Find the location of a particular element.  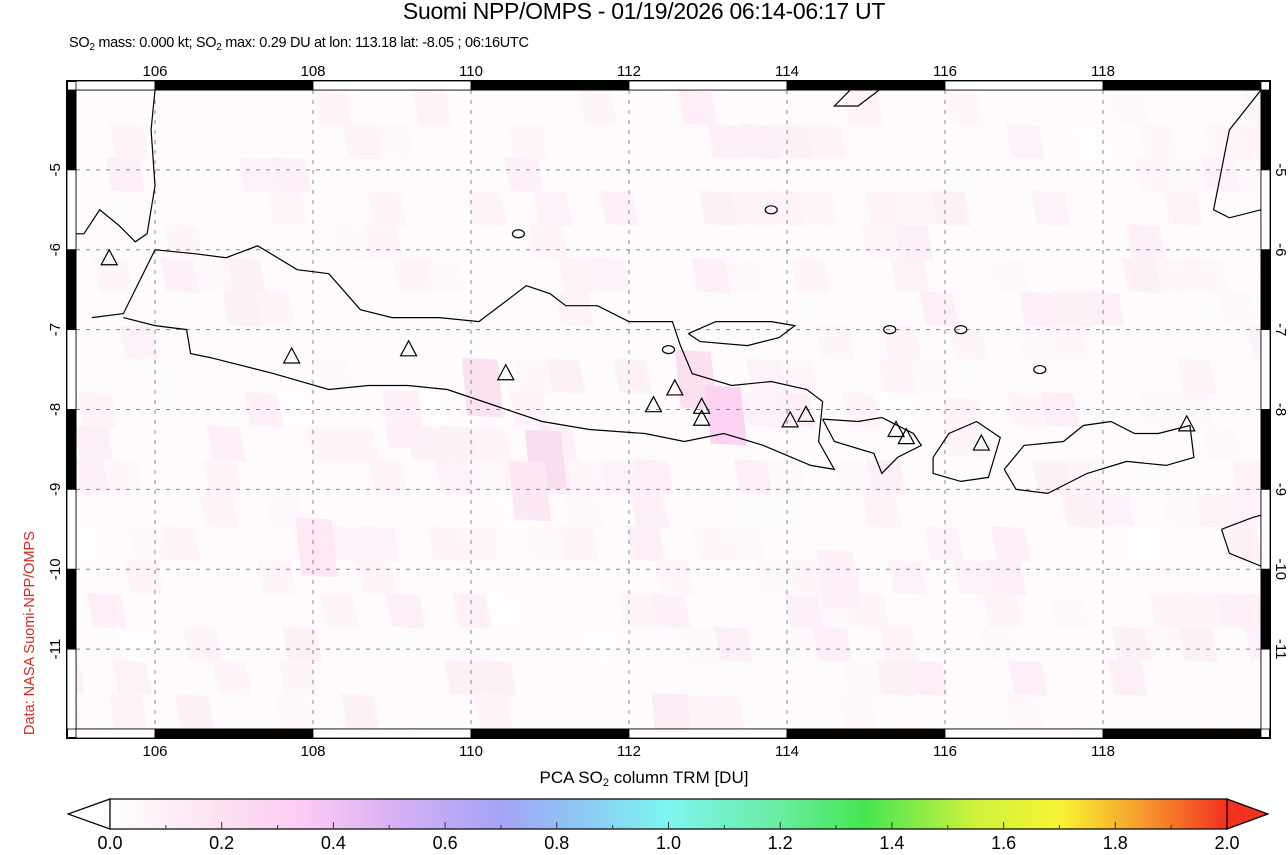

subscript: 2 is located at coordinates (219, 47).